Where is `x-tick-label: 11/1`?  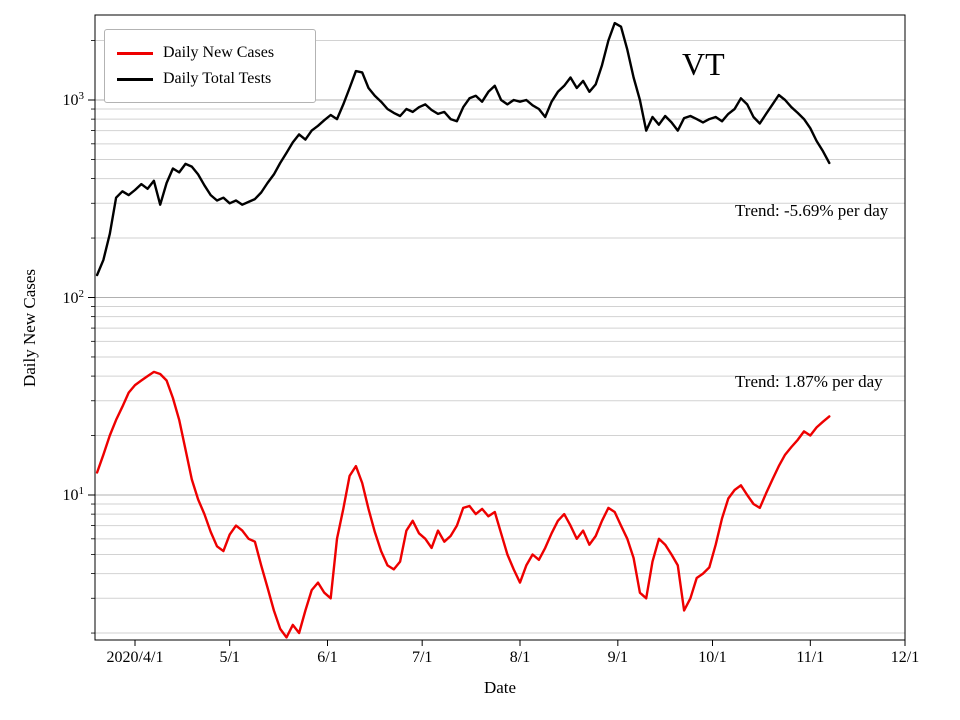 x-tick-label: 11/1 is located at coordinates (810, 657).